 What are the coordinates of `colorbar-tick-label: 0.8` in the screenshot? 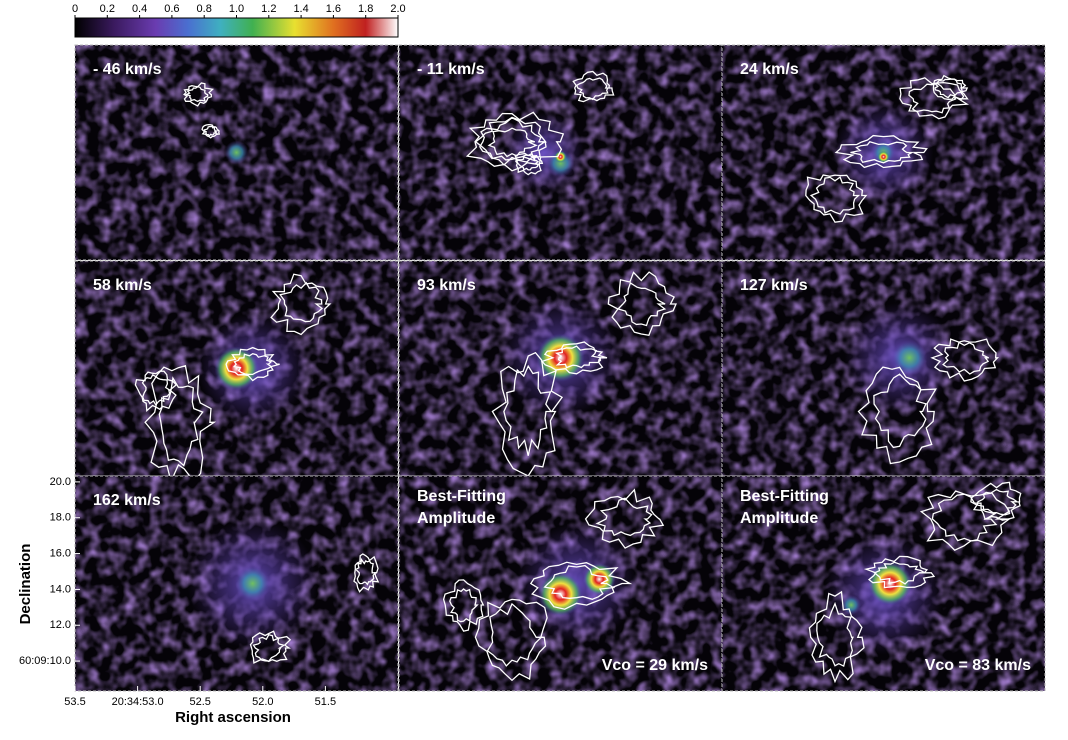 It's located at (204, 9).